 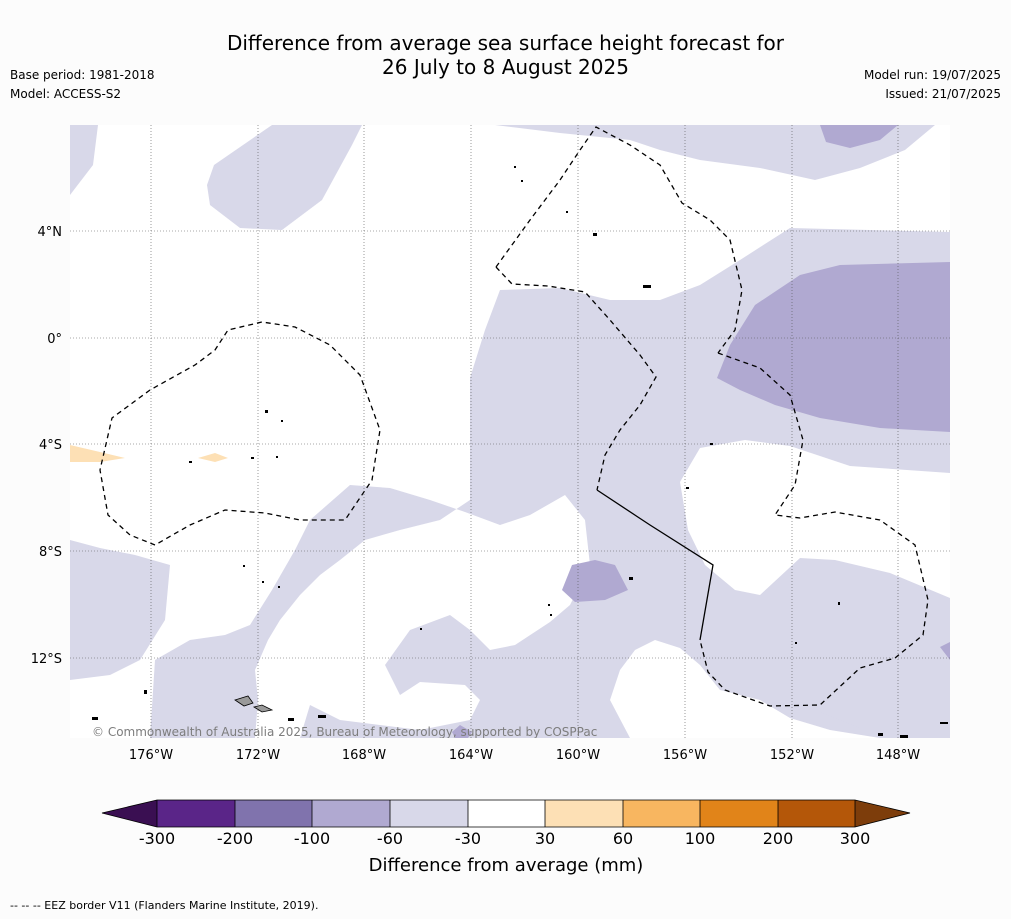 What do you see at coordinates (50, 232) in the screenshot?
I see `lat-label: 4°N` at bounding box center [50, 232].